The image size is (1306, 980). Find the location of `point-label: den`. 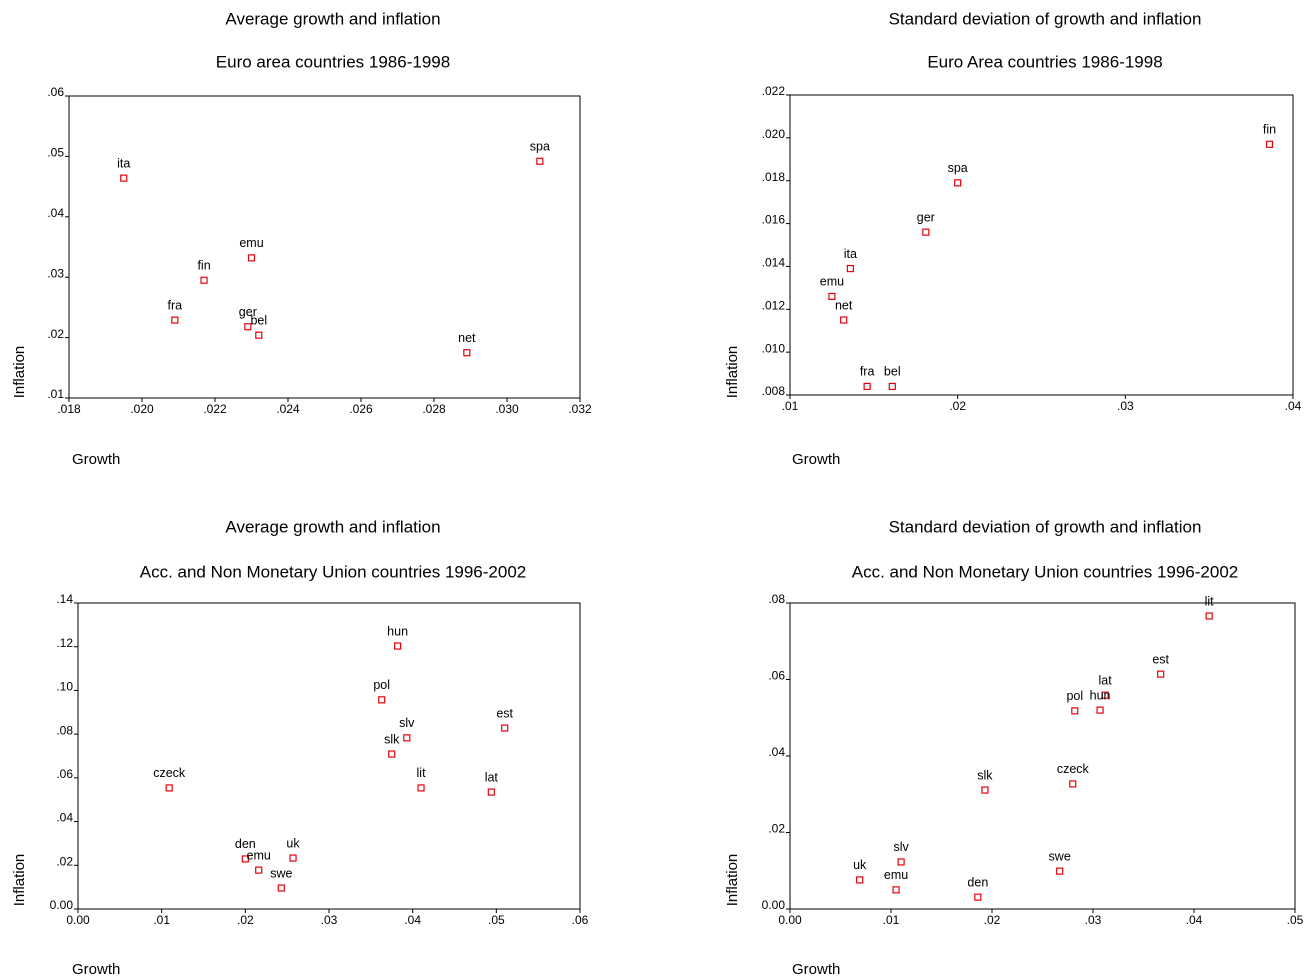

point-label: den is located at coordinates (245, 844).